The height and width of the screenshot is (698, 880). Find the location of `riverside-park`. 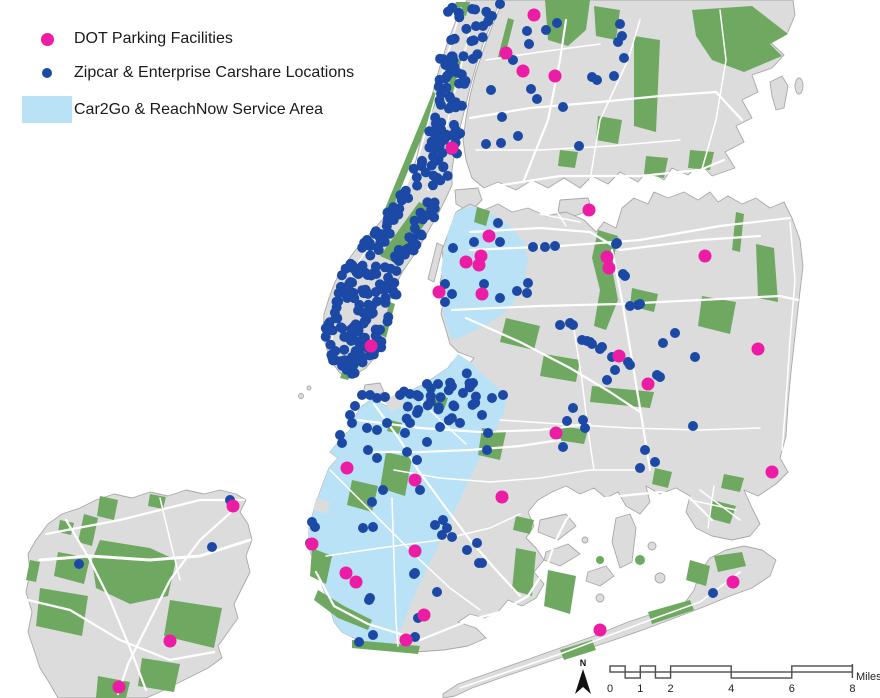

riverside-park is located at coordinates (411, 153).